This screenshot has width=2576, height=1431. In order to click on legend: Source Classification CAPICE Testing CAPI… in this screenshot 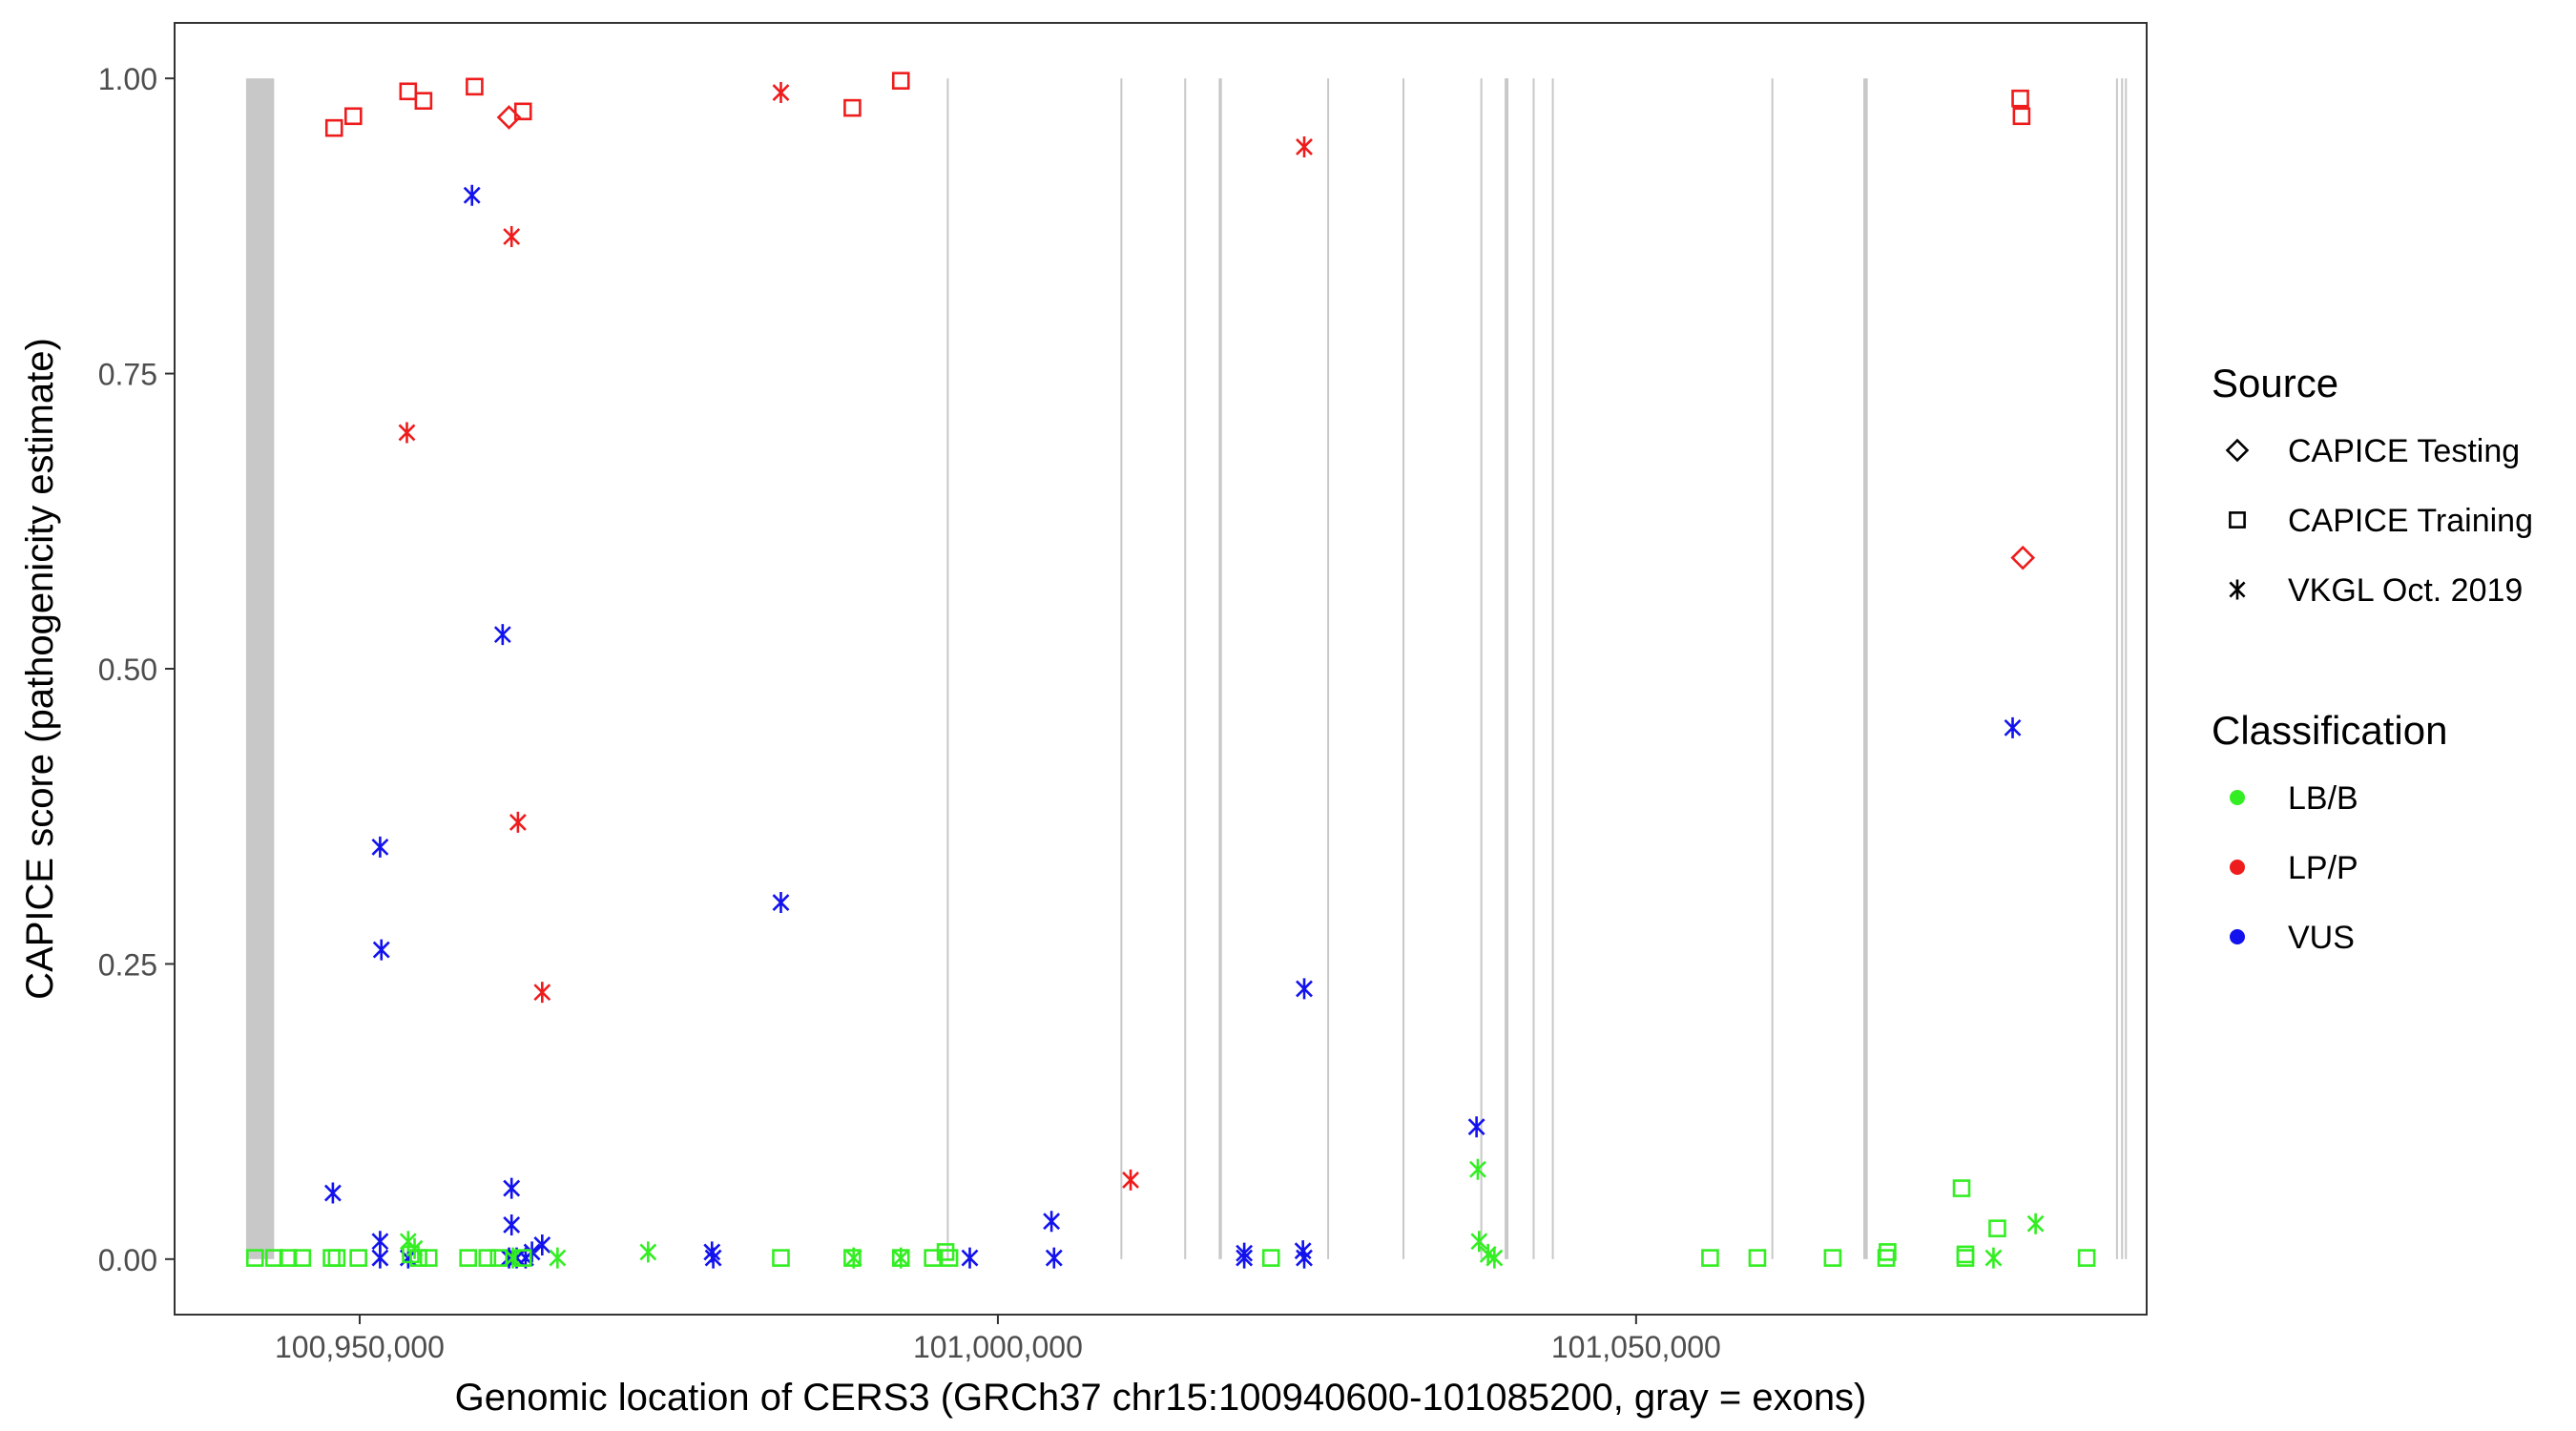, I will do `click(2372, 658)`.